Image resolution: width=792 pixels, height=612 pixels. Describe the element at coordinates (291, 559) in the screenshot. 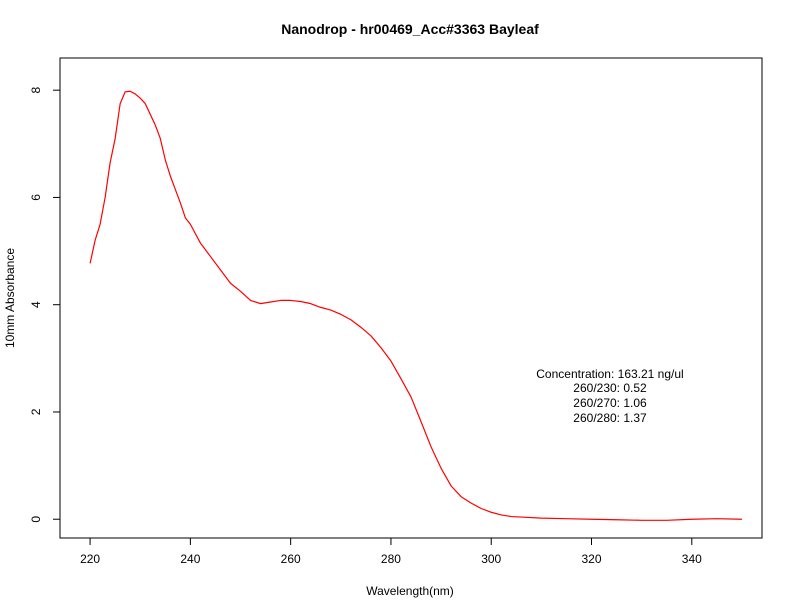

I see `x-tick-label: 260` at that location.